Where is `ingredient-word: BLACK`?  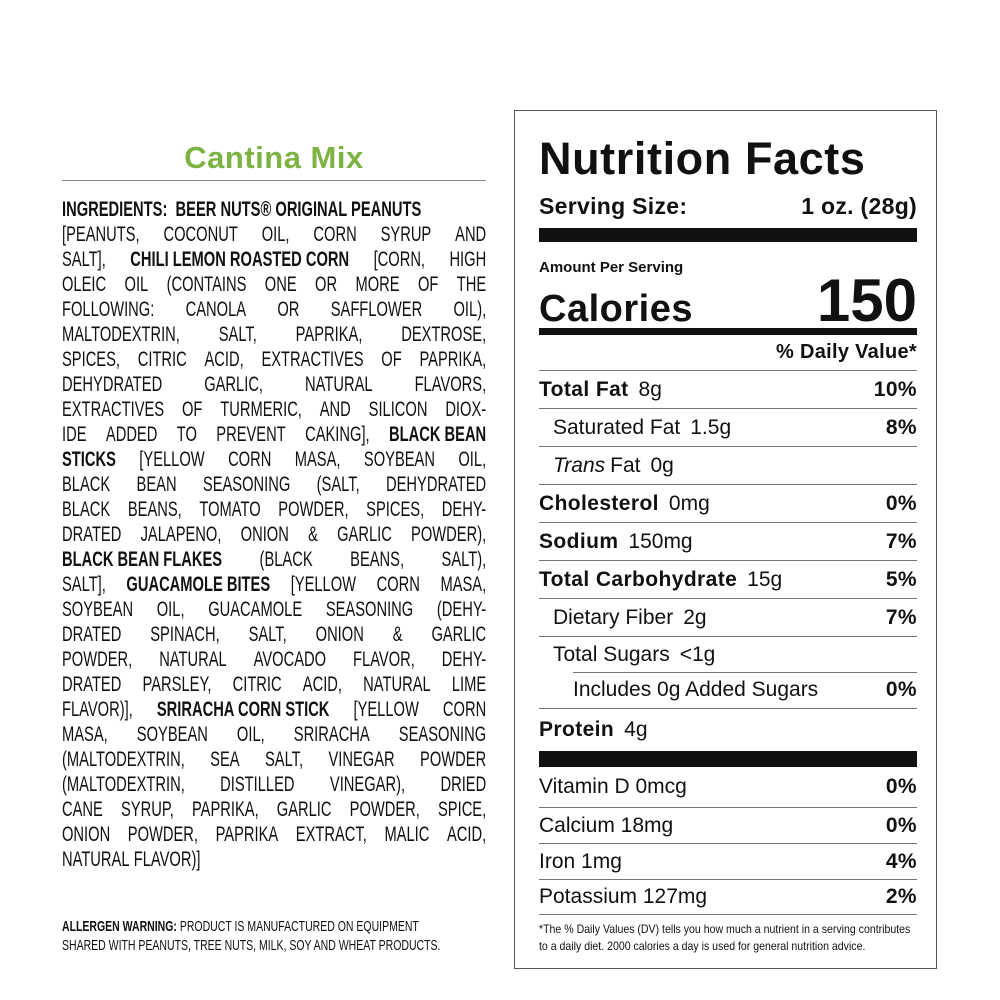 ingredient-word: BLACK is located at coordinates (86, 509).